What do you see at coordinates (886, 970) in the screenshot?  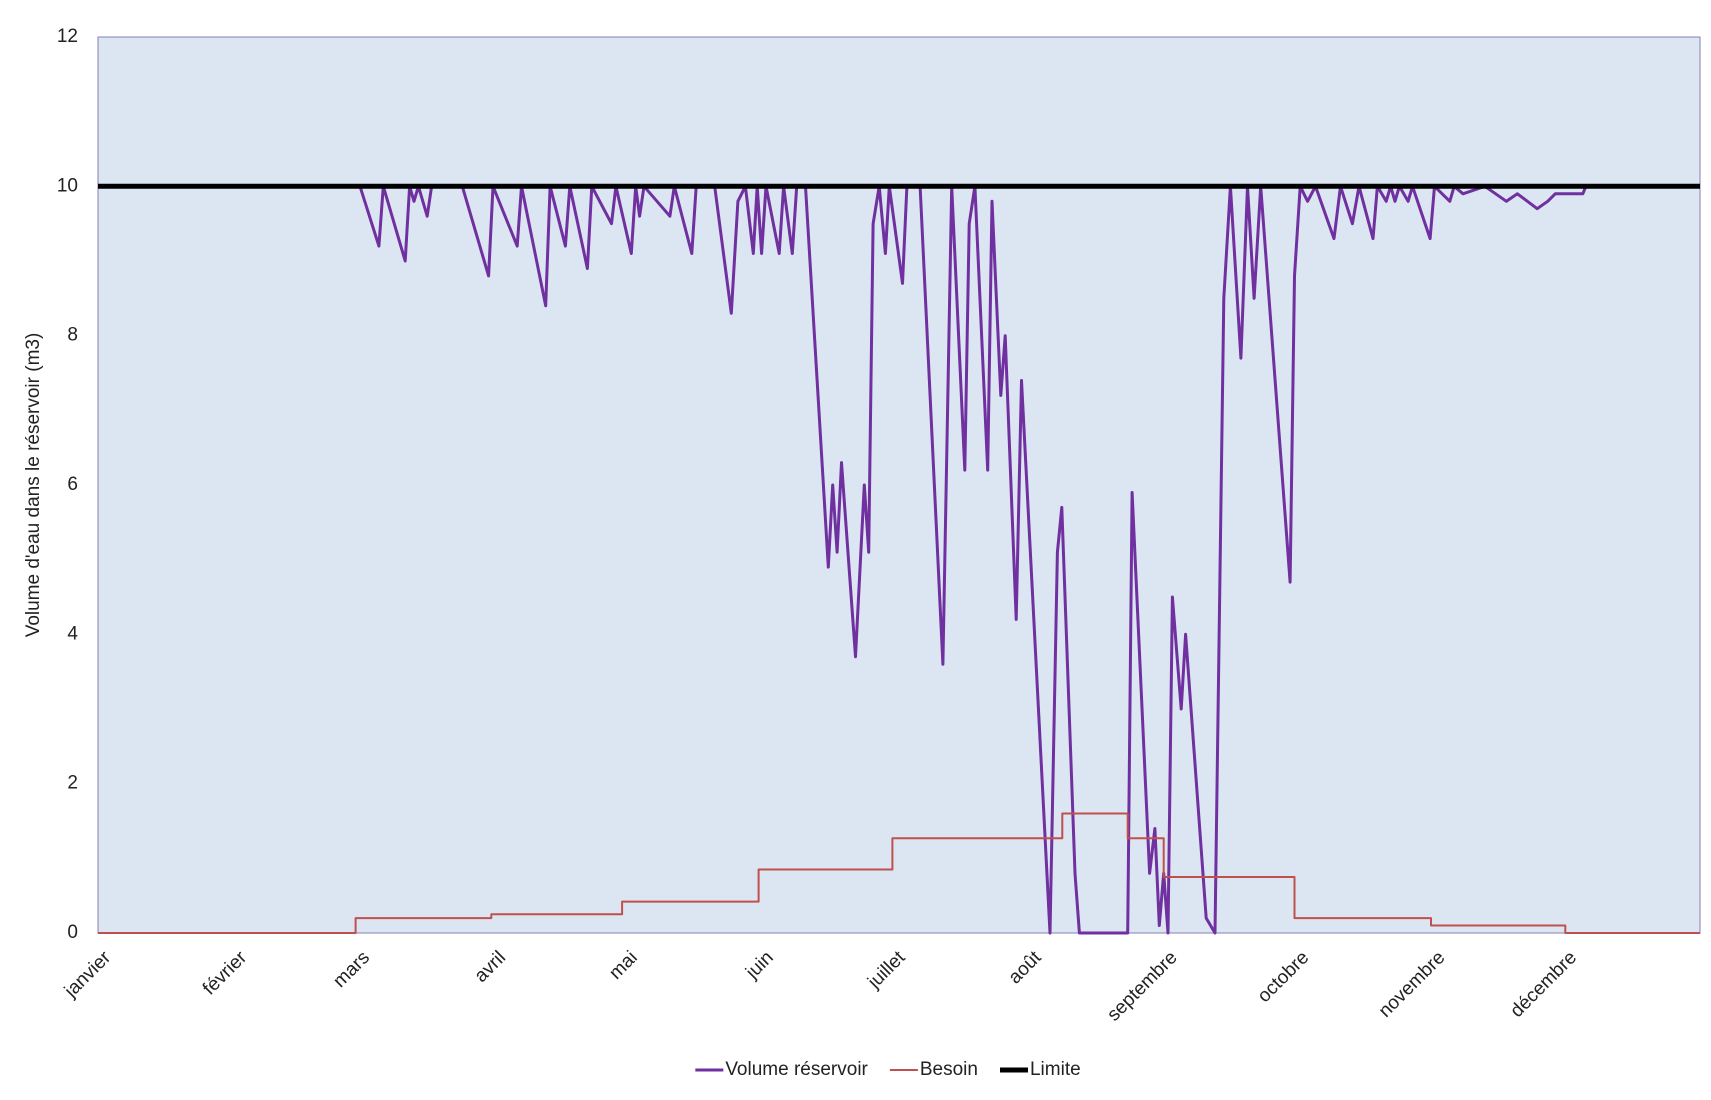 I see `x-tick-label: juillet` at bounding box center [886, 970].